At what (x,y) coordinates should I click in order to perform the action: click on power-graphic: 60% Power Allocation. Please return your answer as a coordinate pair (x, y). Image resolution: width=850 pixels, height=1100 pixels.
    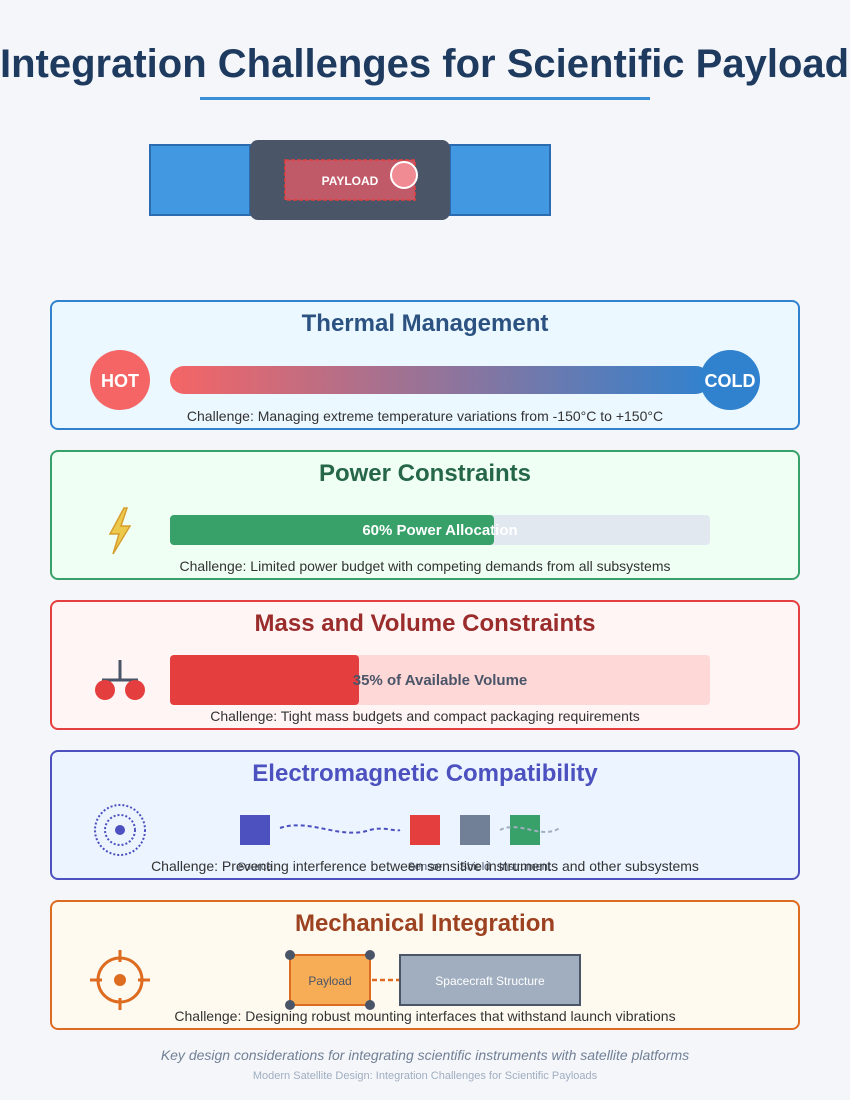
    Looking at the image, I should click on (409, 531).